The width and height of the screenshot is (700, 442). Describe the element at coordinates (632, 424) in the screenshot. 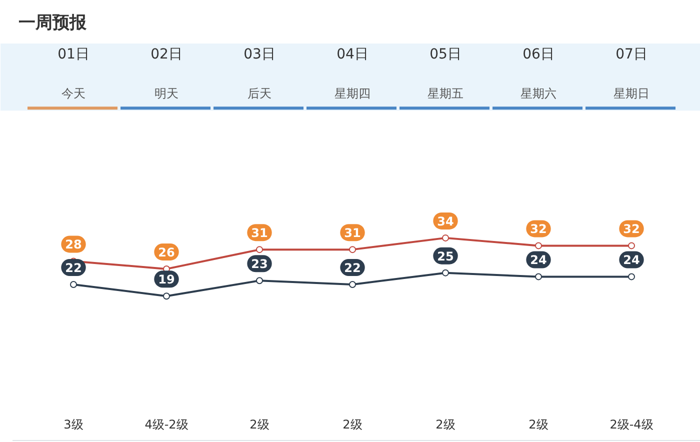

I see `text: 2级-4级` at that location.